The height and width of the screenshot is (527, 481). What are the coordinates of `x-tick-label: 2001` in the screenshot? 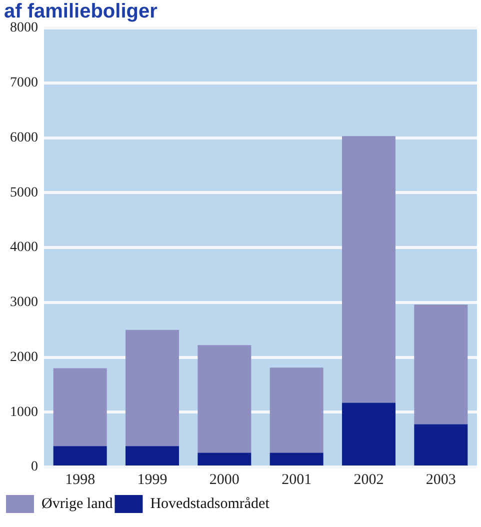 It's located at (297, 480).